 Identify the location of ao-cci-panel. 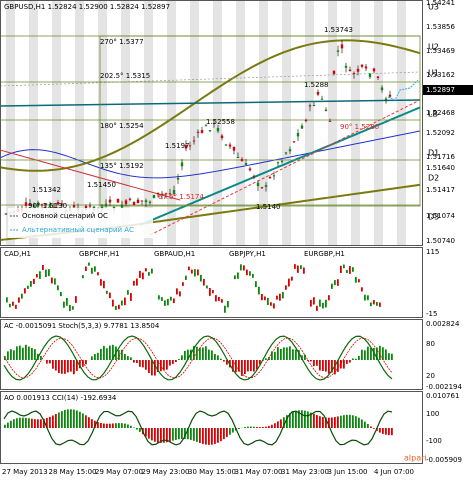
(211, 427).